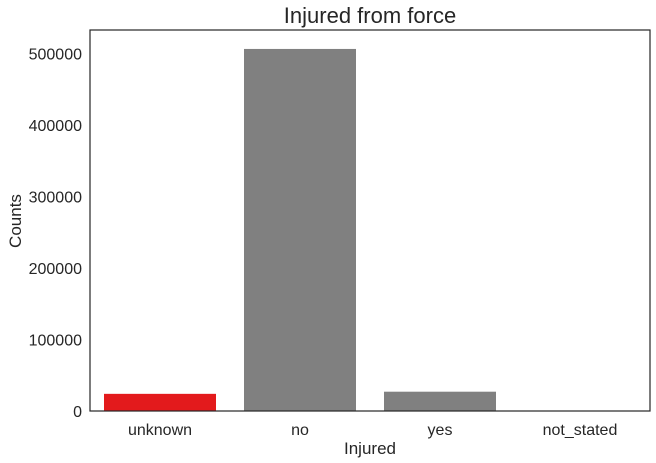  I want to click on chart-title: Injured from force, so click(370, 15).